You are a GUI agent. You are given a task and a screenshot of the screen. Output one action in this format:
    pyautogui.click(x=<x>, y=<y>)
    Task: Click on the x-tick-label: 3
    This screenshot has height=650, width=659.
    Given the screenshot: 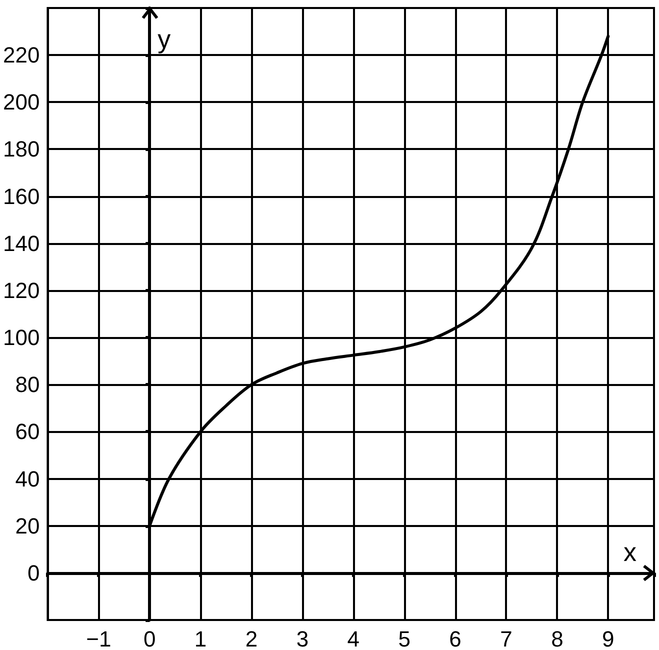 What is the action you would take?
    pyautogui.click(x=302, y=638)
    